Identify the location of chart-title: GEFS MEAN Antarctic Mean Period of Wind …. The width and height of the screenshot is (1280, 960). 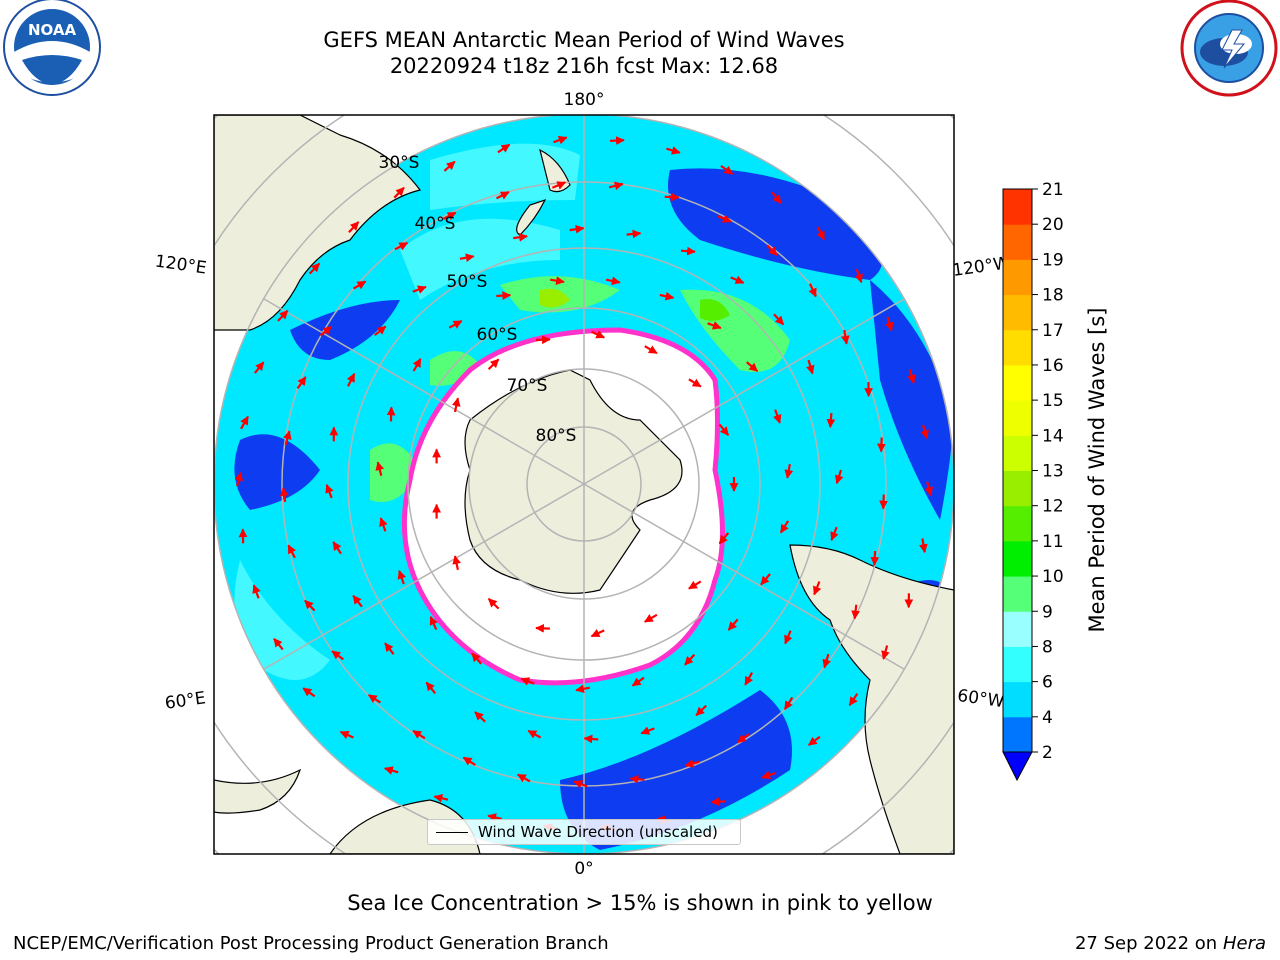
(584, 40).